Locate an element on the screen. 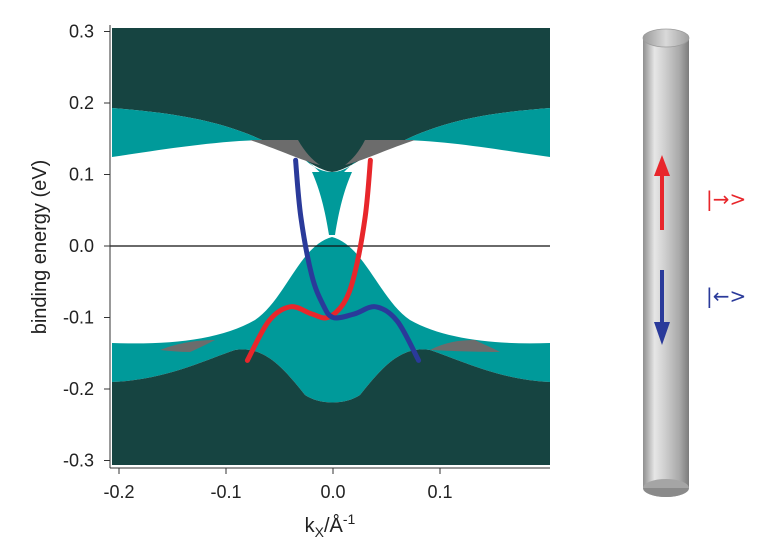  overlap-gray-lower-right is located at coordinates (465, 346).